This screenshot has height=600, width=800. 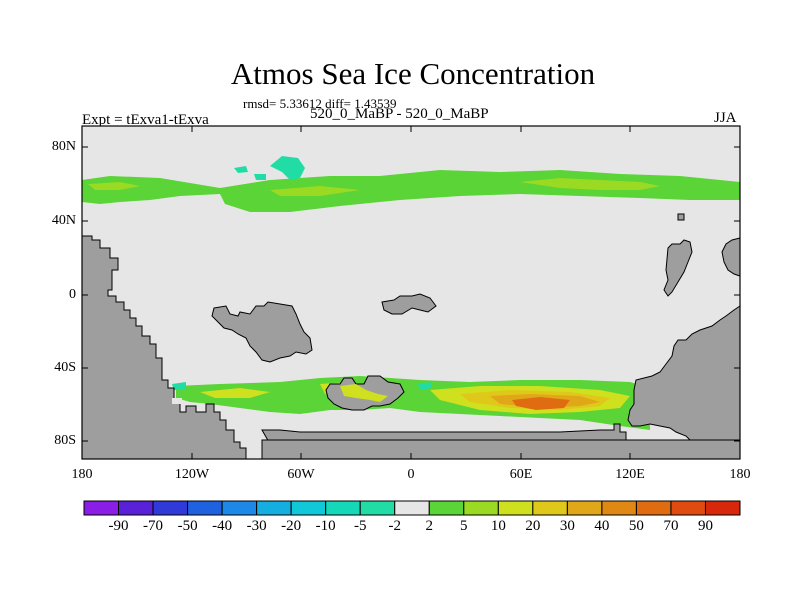 What do you see at coordinates (521, 474) in the screenshot?
I see `lon-label: 60E` at bounding box center [521, 474].